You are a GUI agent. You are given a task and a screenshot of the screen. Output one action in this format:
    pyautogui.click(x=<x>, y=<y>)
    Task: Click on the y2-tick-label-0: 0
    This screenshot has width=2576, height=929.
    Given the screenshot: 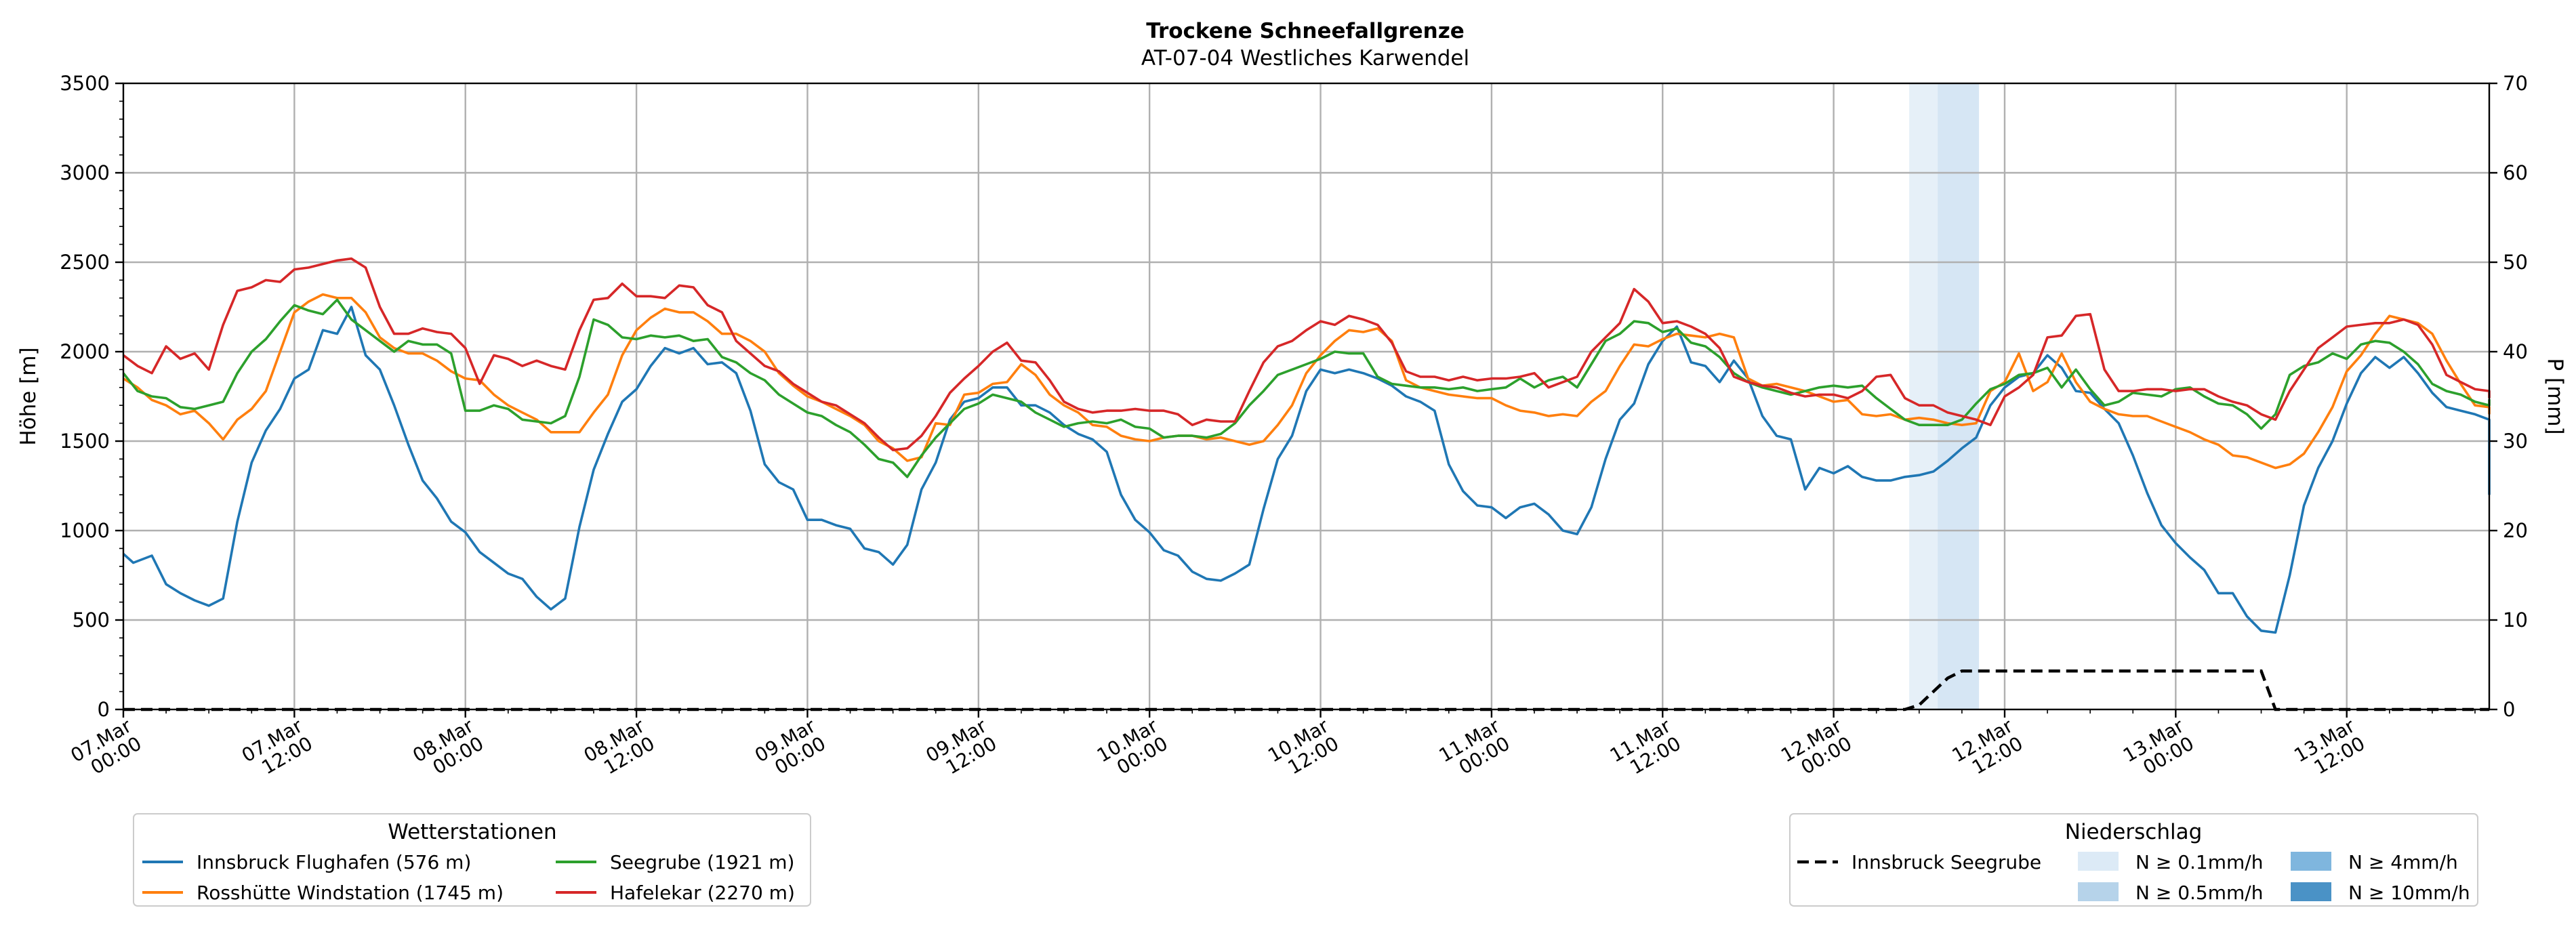 What is the action you would take?
    pyautogui.click(x=2509, y=710)
    